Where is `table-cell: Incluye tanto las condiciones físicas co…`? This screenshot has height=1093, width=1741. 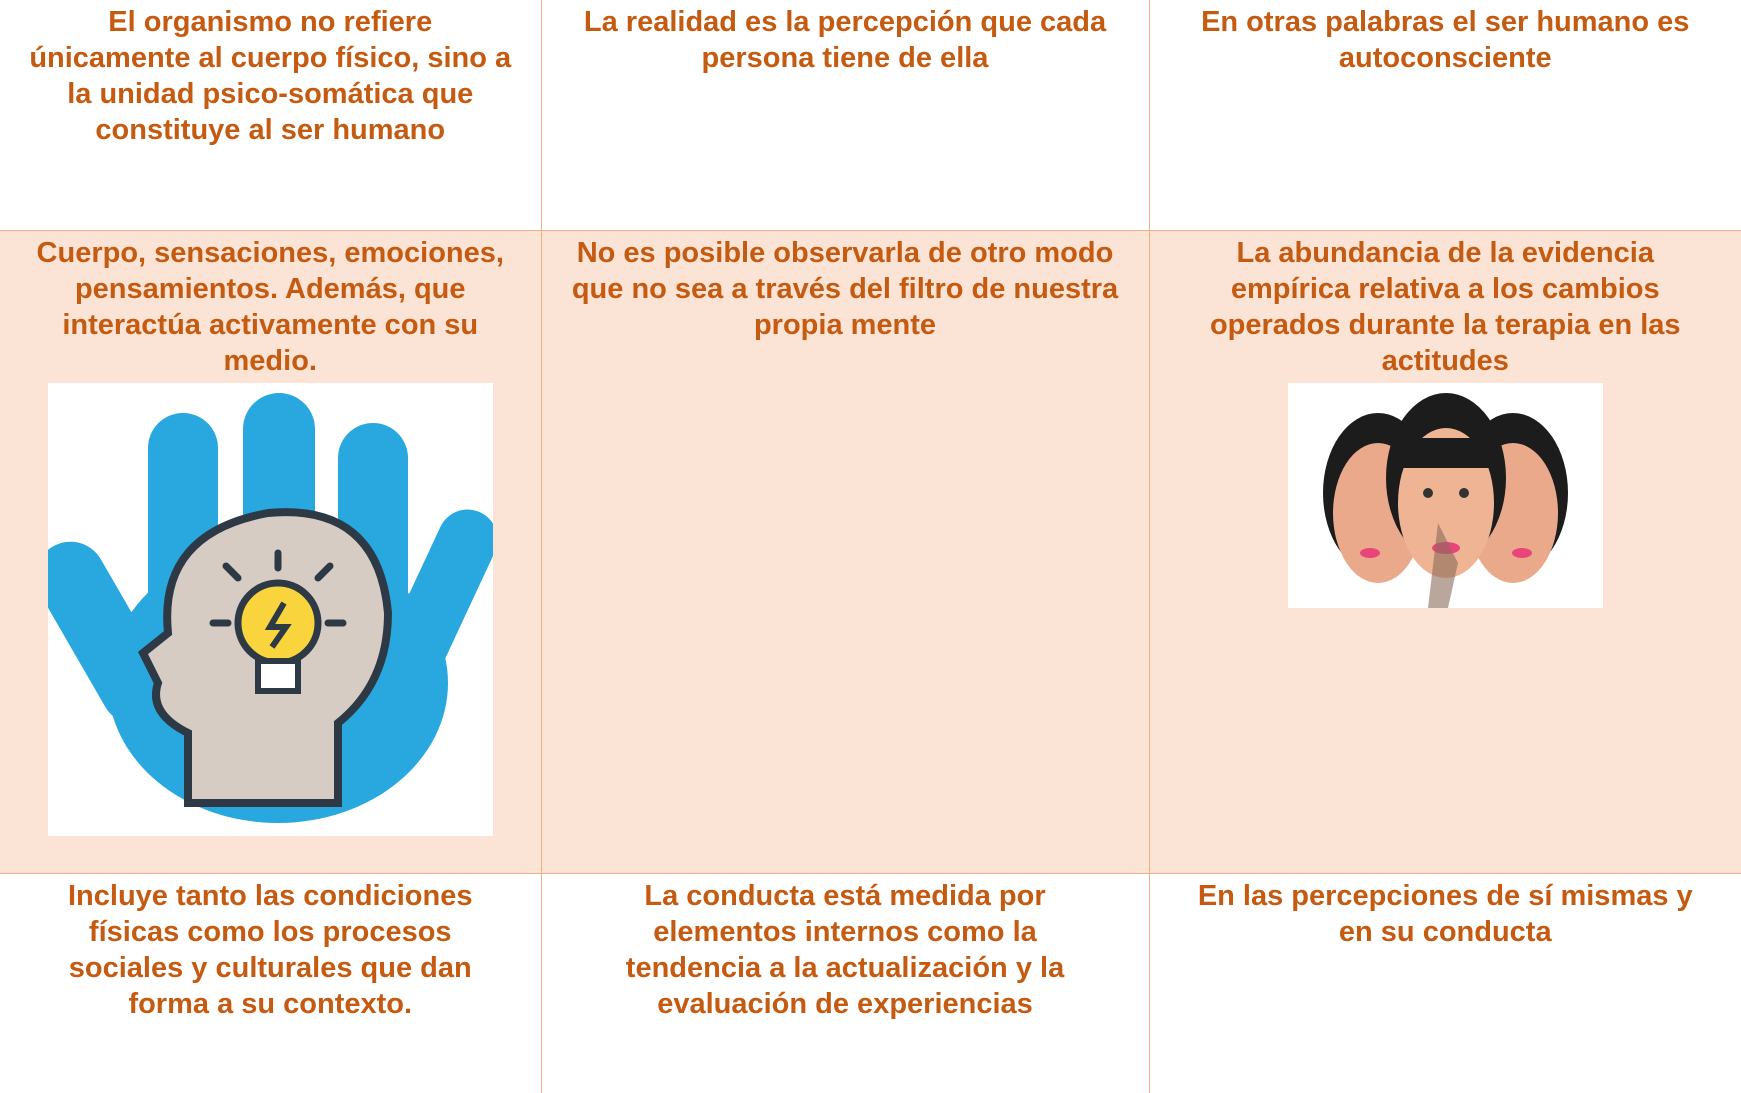 table-cell: Incluye tanto las condiciones físicas co… is located at coordinates (270, 983).